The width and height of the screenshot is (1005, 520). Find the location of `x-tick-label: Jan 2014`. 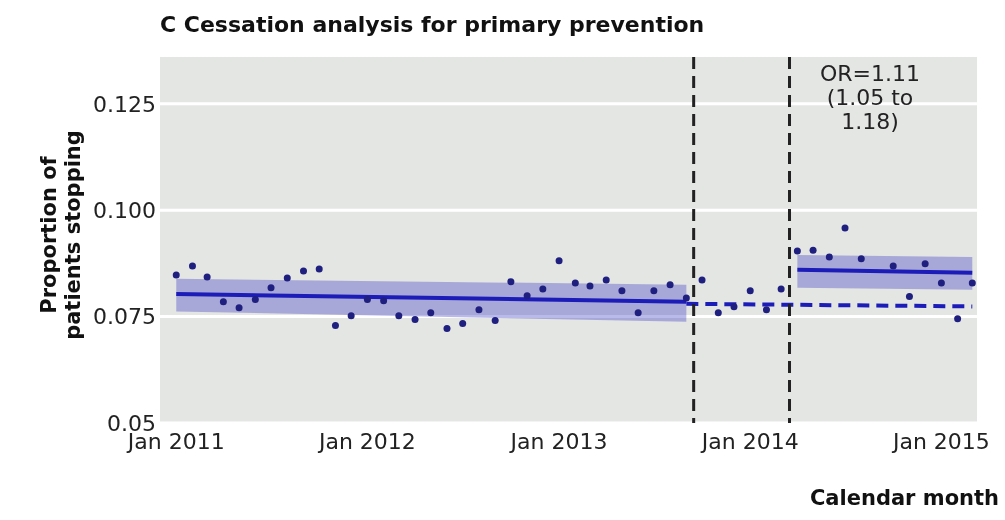

x-tick-label: Jan 2014 is located at coordinates (749, 441).